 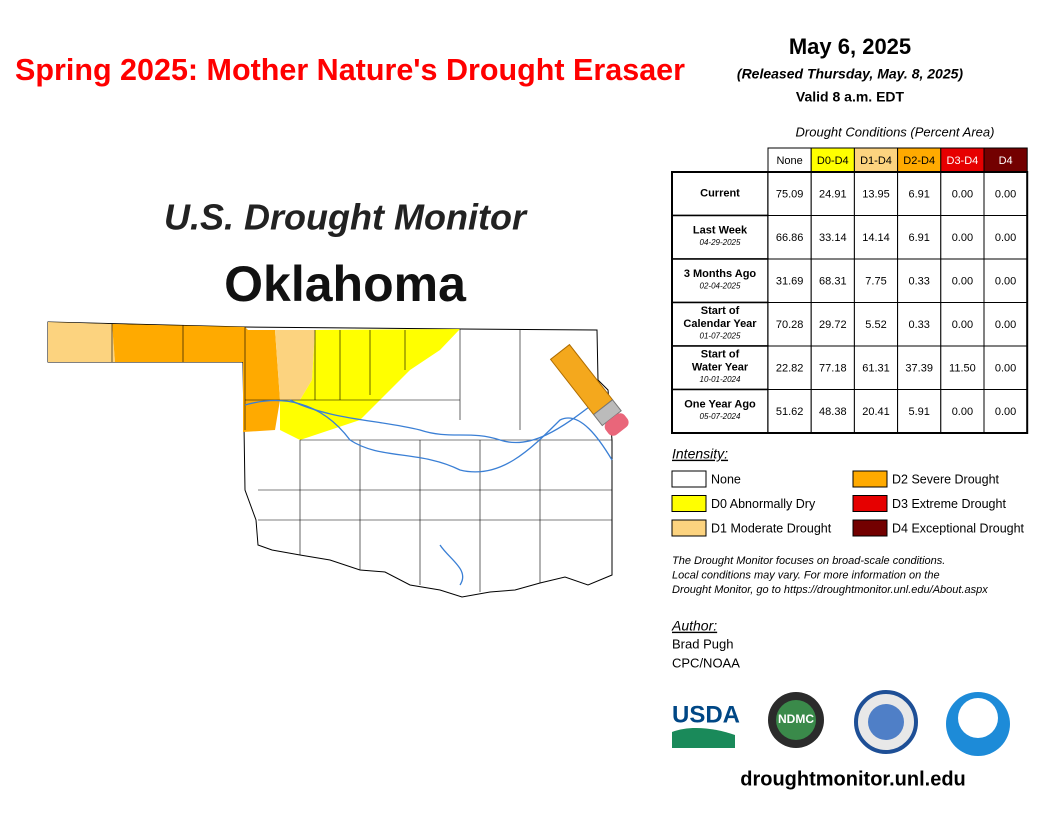 I want to click on cell-value: 24.91, so click(x=833, y=195).